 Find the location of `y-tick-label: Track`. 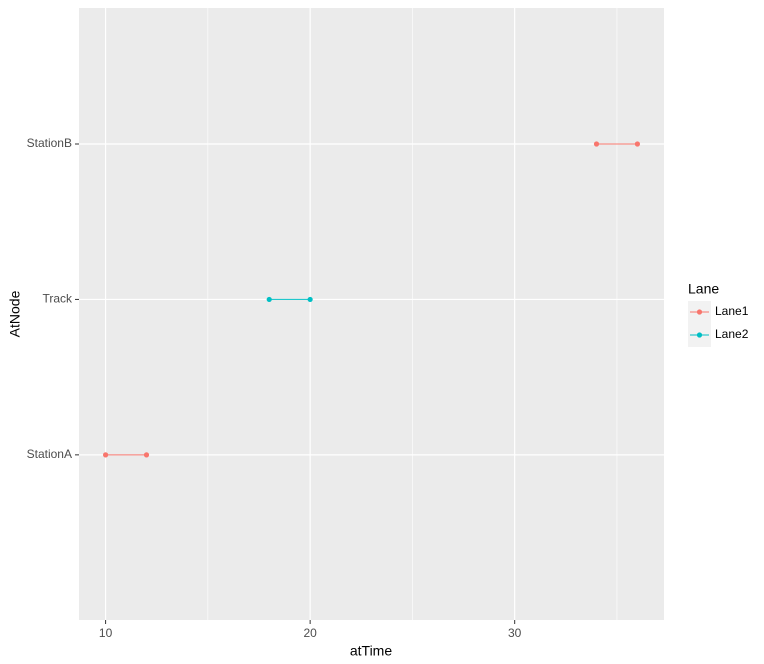

y-tick-label: Track is located at coordinates (57, 299).